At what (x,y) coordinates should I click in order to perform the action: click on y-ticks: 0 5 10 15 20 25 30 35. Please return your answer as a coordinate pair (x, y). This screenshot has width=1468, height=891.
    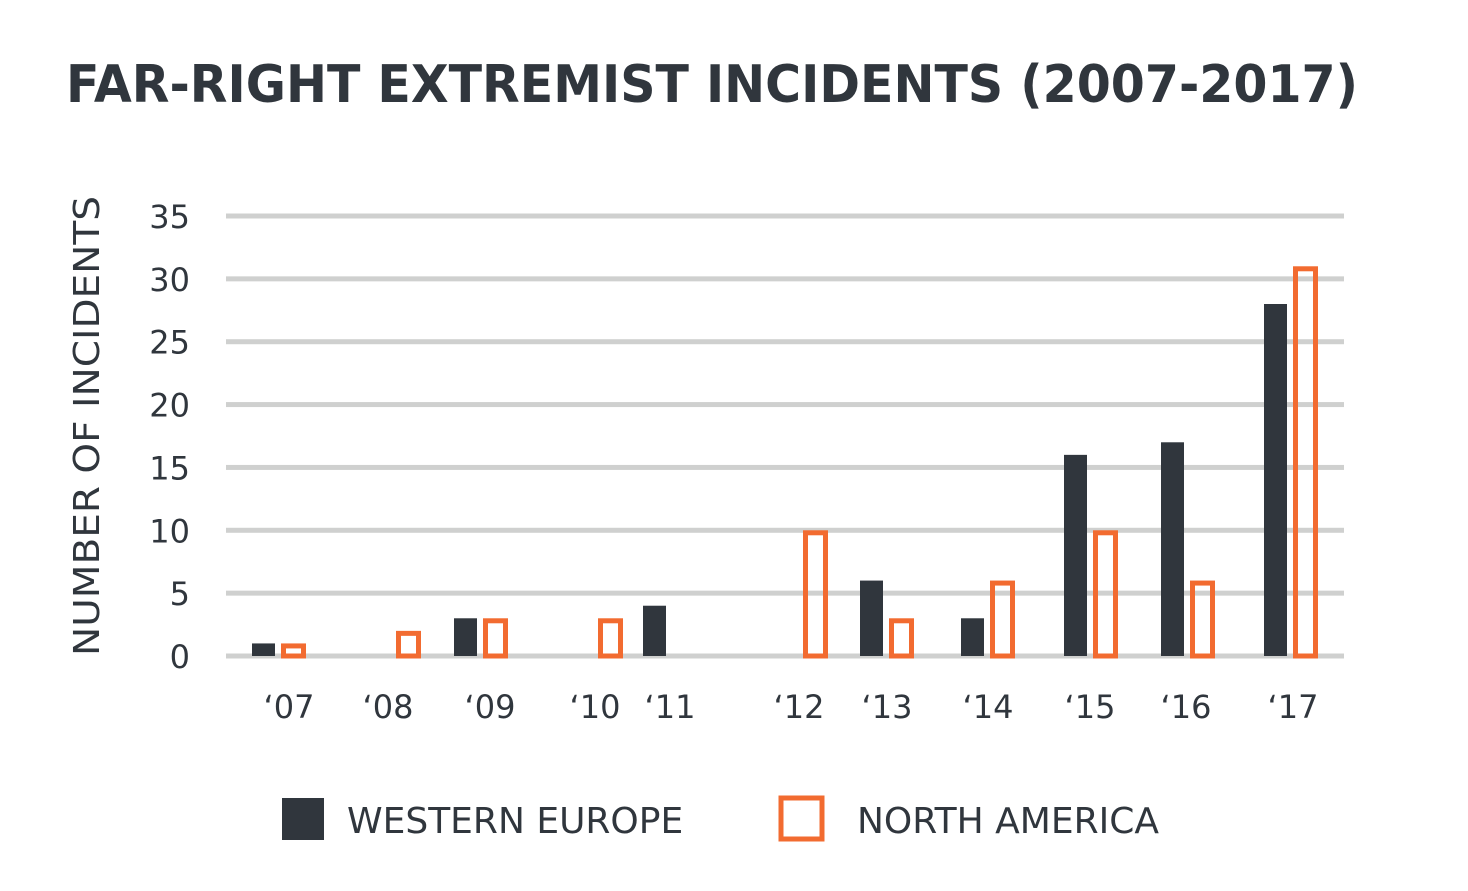
    Looking at the image, I should click on (169, 437).